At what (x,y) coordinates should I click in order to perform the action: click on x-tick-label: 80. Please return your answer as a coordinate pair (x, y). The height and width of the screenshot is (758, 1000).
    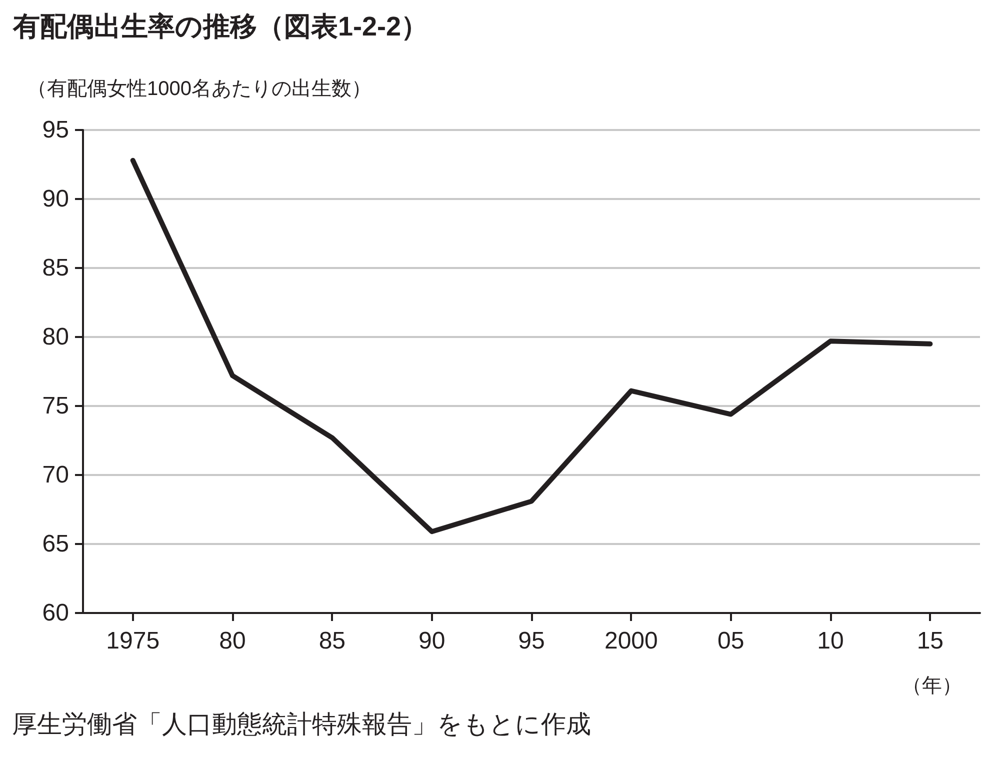
    Looking at the image, I should click on (232, 641).